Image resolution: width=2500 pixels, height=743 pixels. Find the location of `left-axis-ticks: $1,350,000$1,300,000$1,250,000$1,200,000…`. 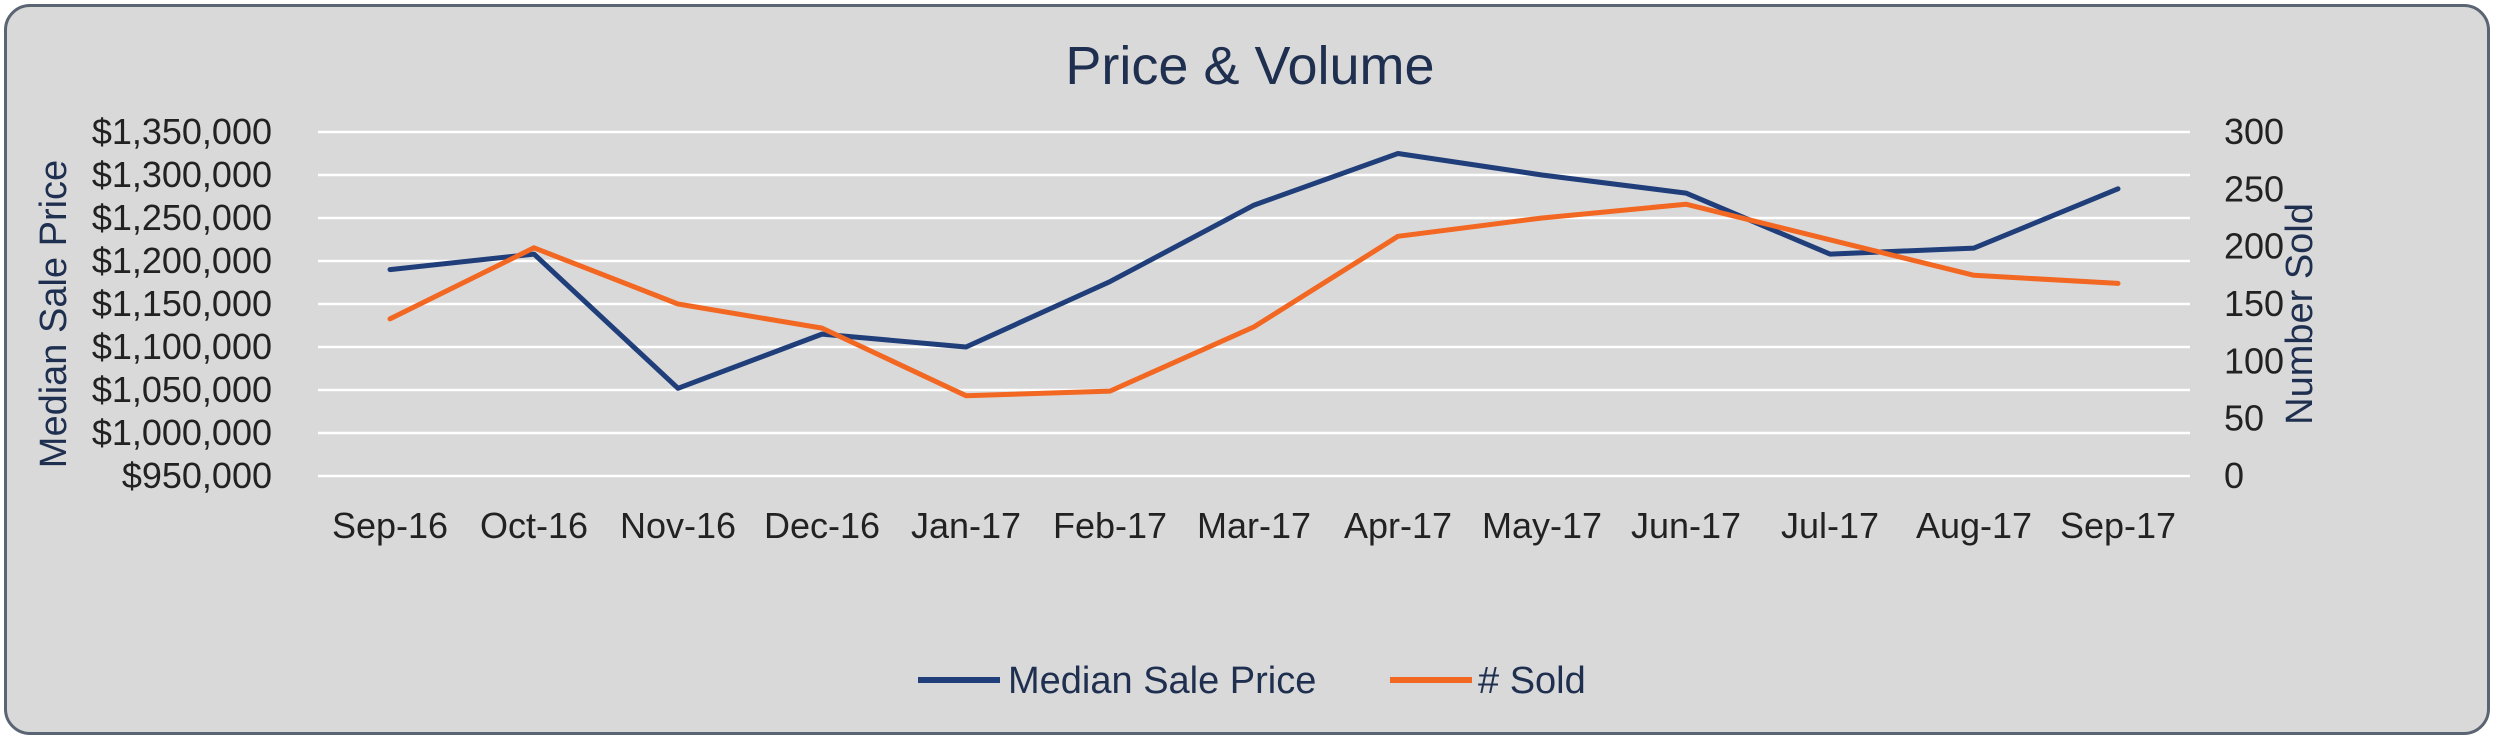

left-axis-ticks: $1,350,000$1,300,000$1,250,000$1,200,000… is located at coordinates (182, 303).